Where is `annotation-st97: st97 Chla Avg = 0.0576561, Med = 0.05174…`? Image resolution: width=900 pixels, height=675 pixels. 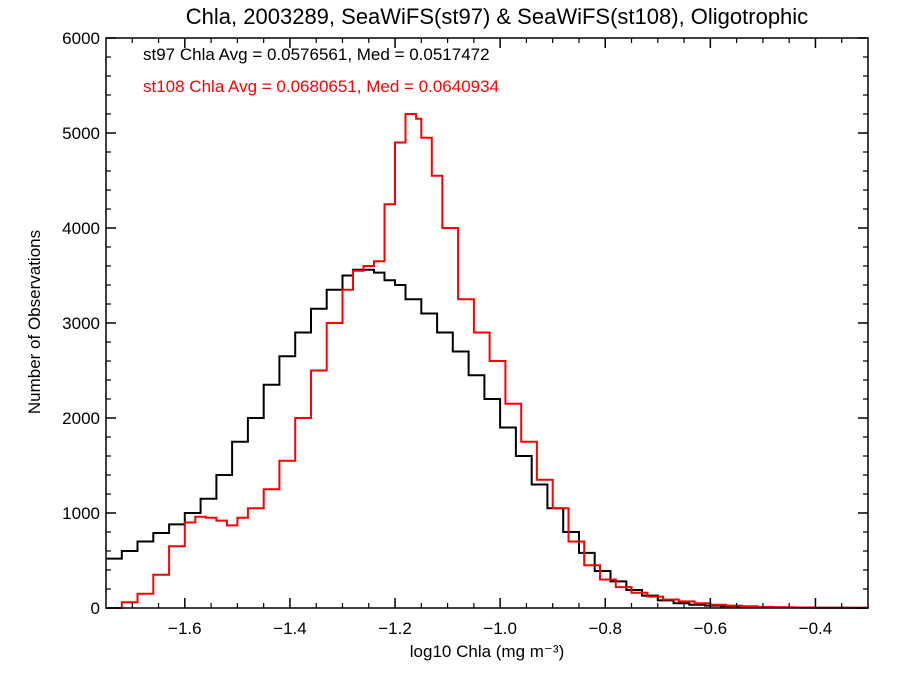
annotation-st97: st97 Chla Avg = 0.0576561, Med = 0.05174… is located at coordinates (316, 54).